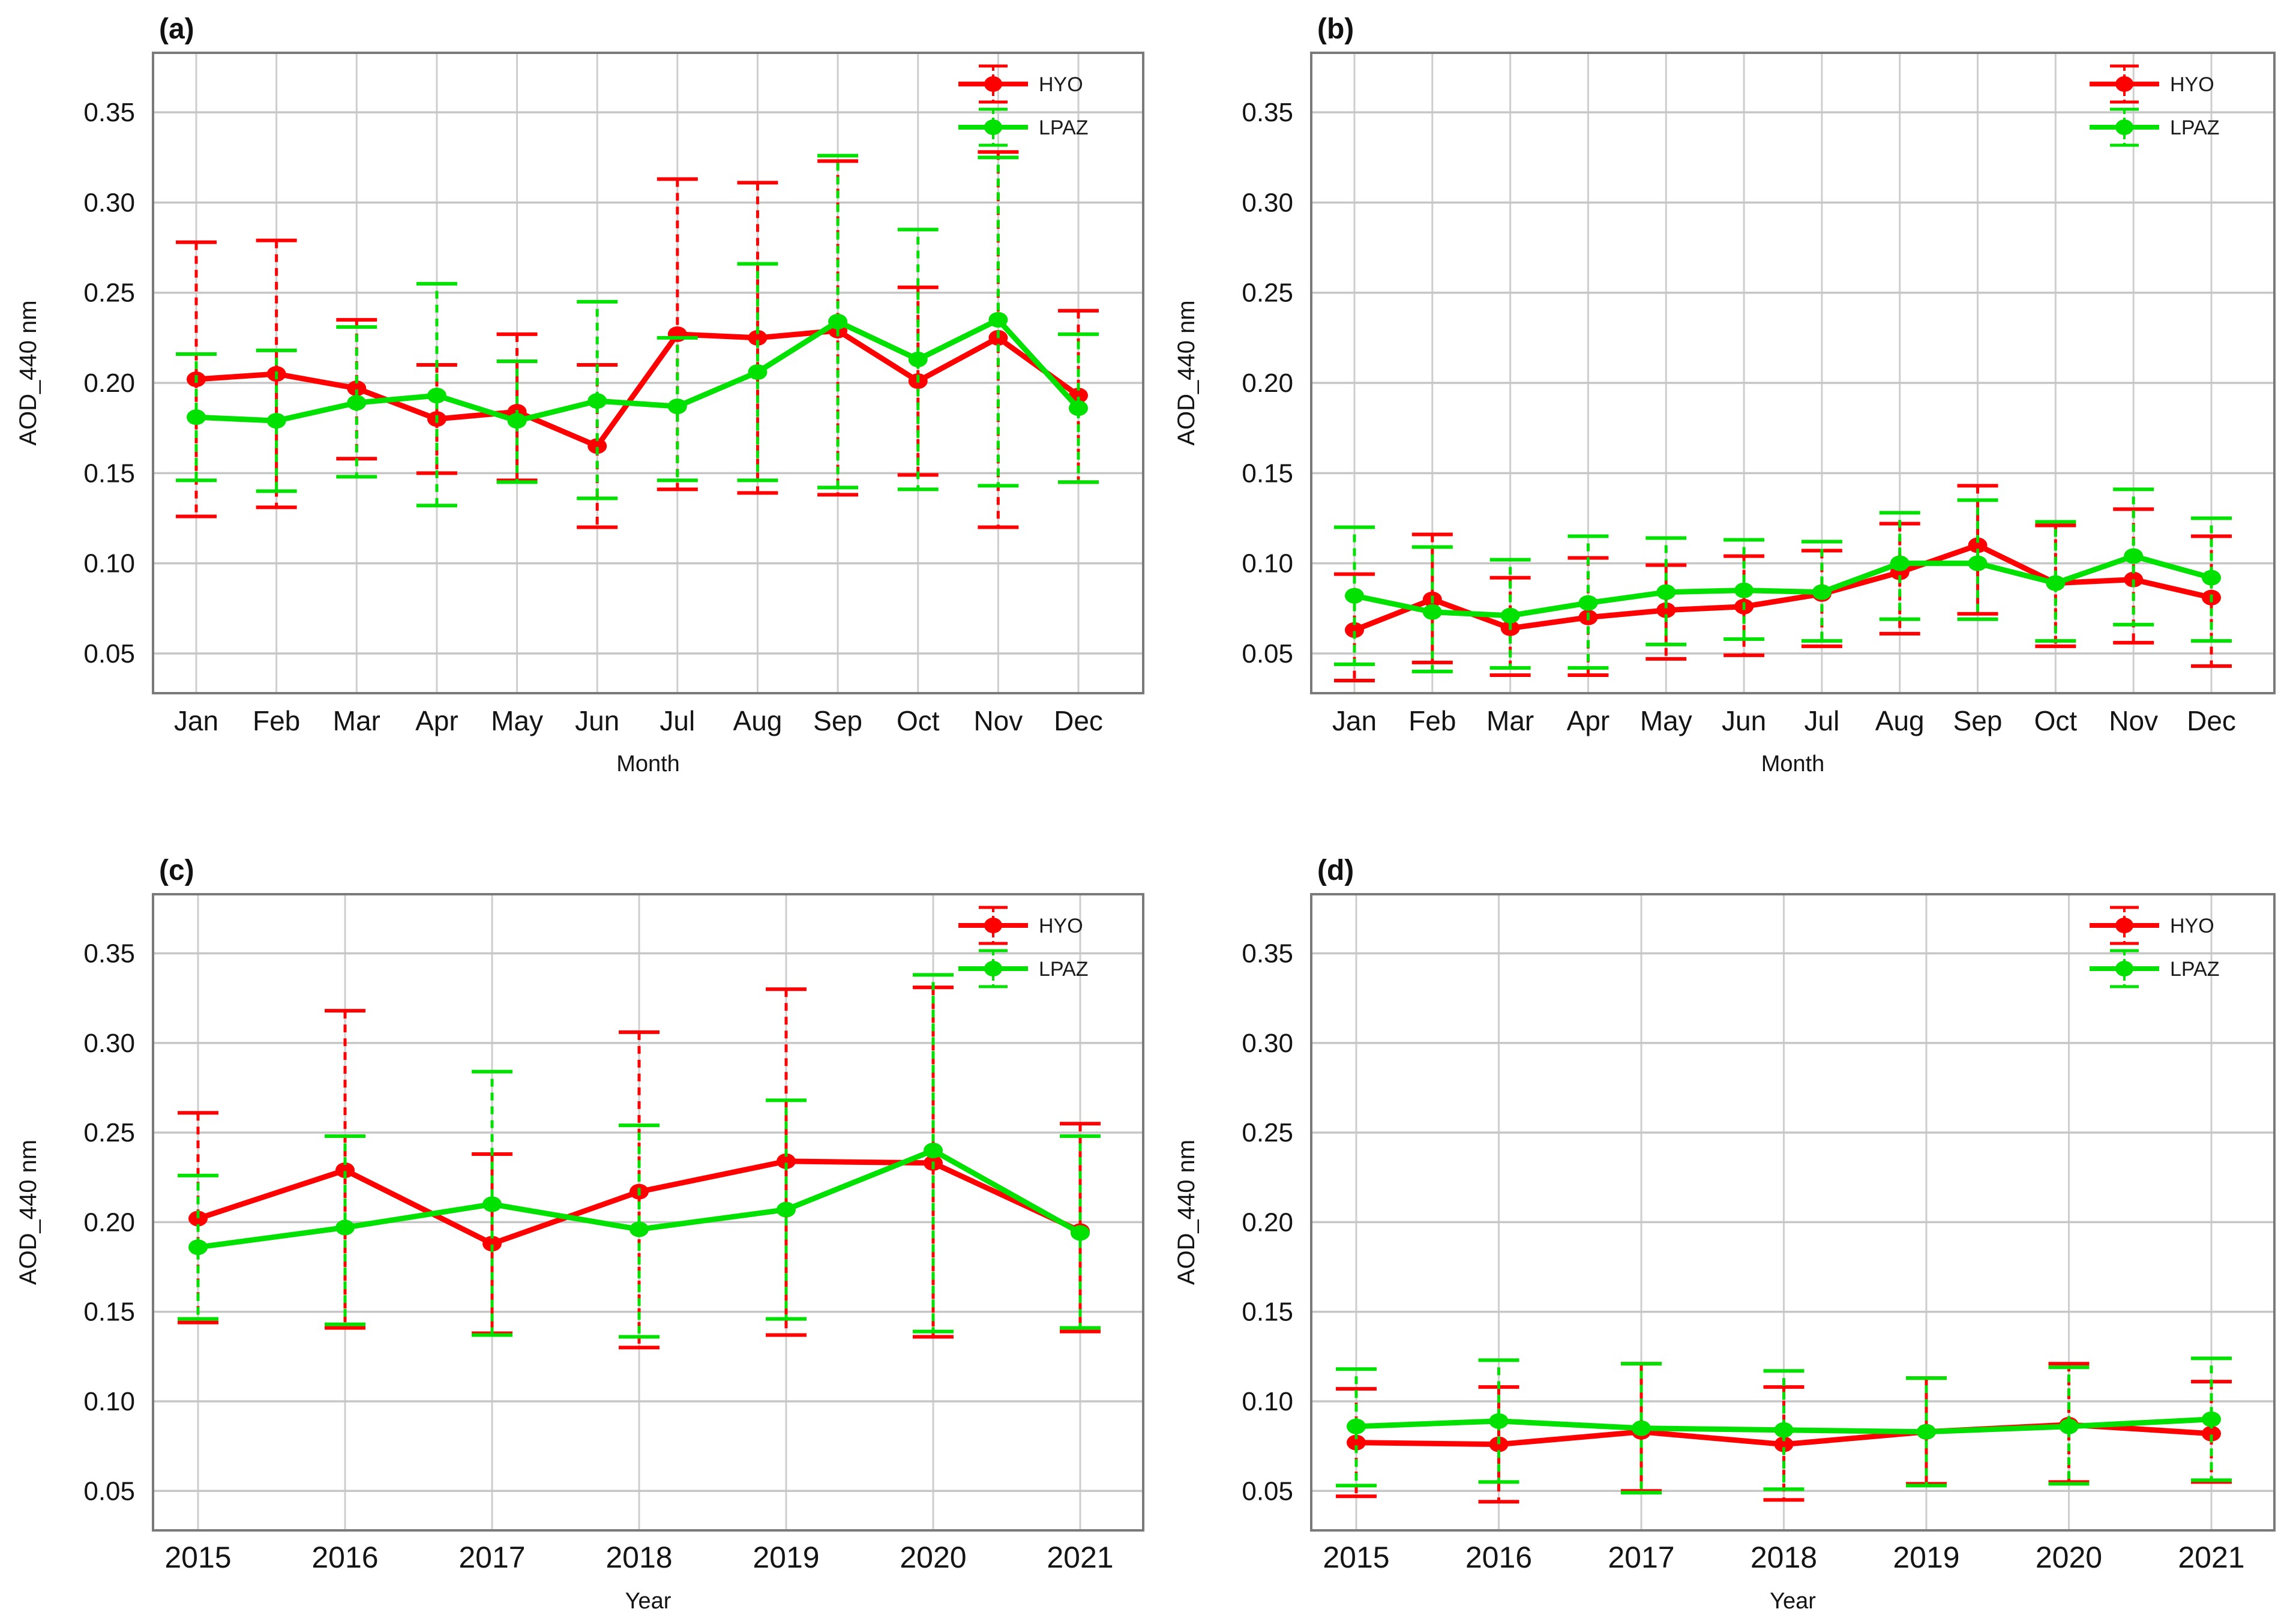 This screenshot has height=1615, width=2296. What do you see at coordinates (786, 1557) in the screenshot?
I see `x-tick-label: 2019` at bounding box center [786, 1557].